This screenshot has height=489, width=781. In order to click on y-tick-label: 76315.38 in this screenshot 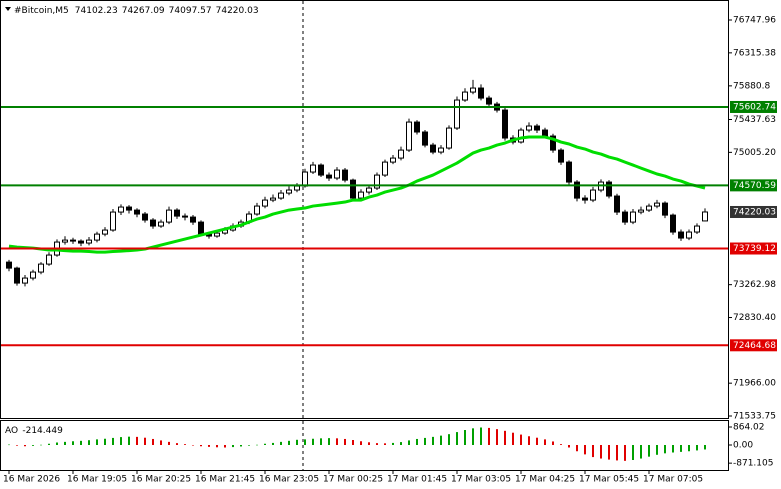, I will do `click(754, 53)`.